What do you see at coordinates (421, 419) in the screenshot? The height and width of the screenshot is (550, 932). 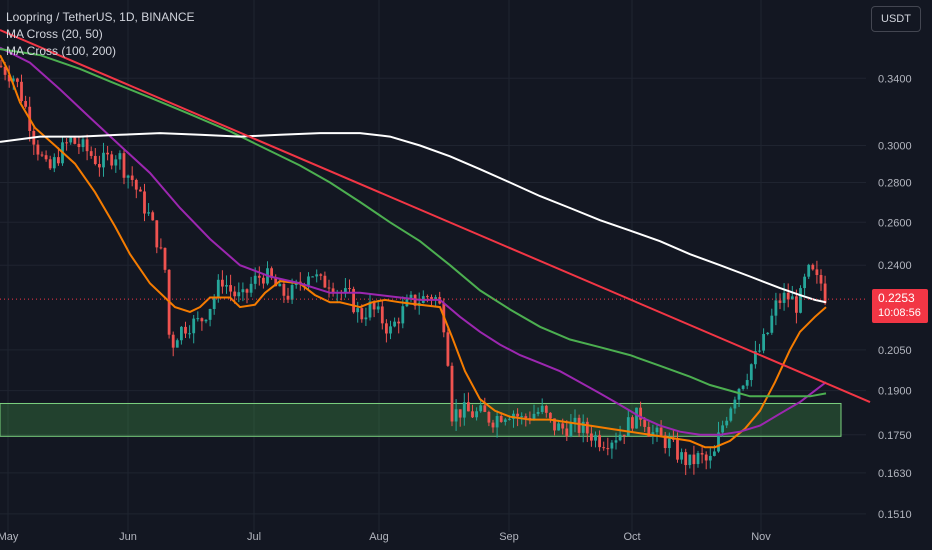 I see `support-zone` at bounding box center [421, 419].